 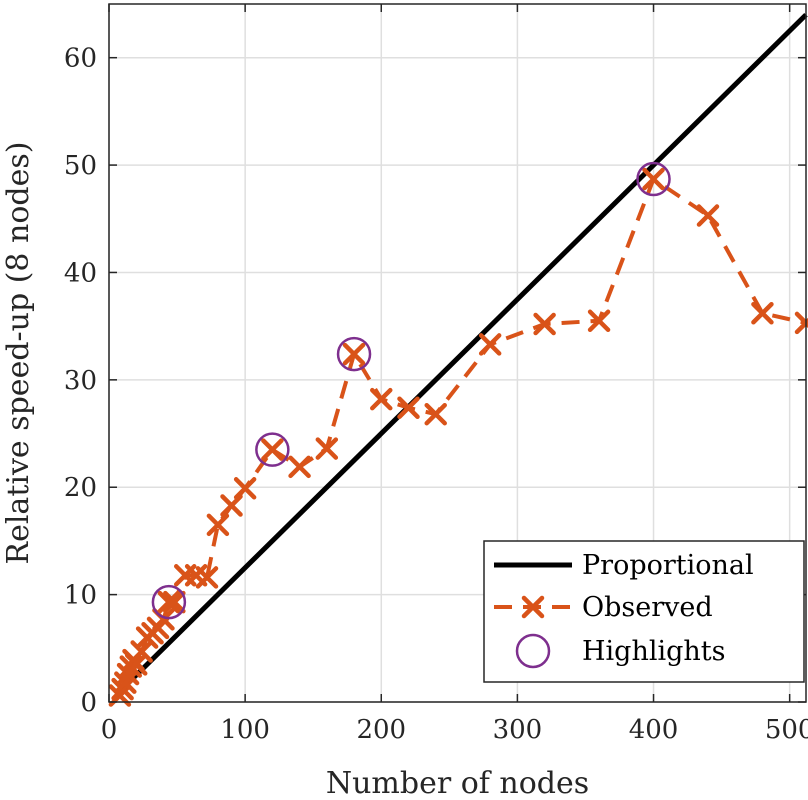 I want to click on x-tick-label: 400, so click(x=654, y=730).